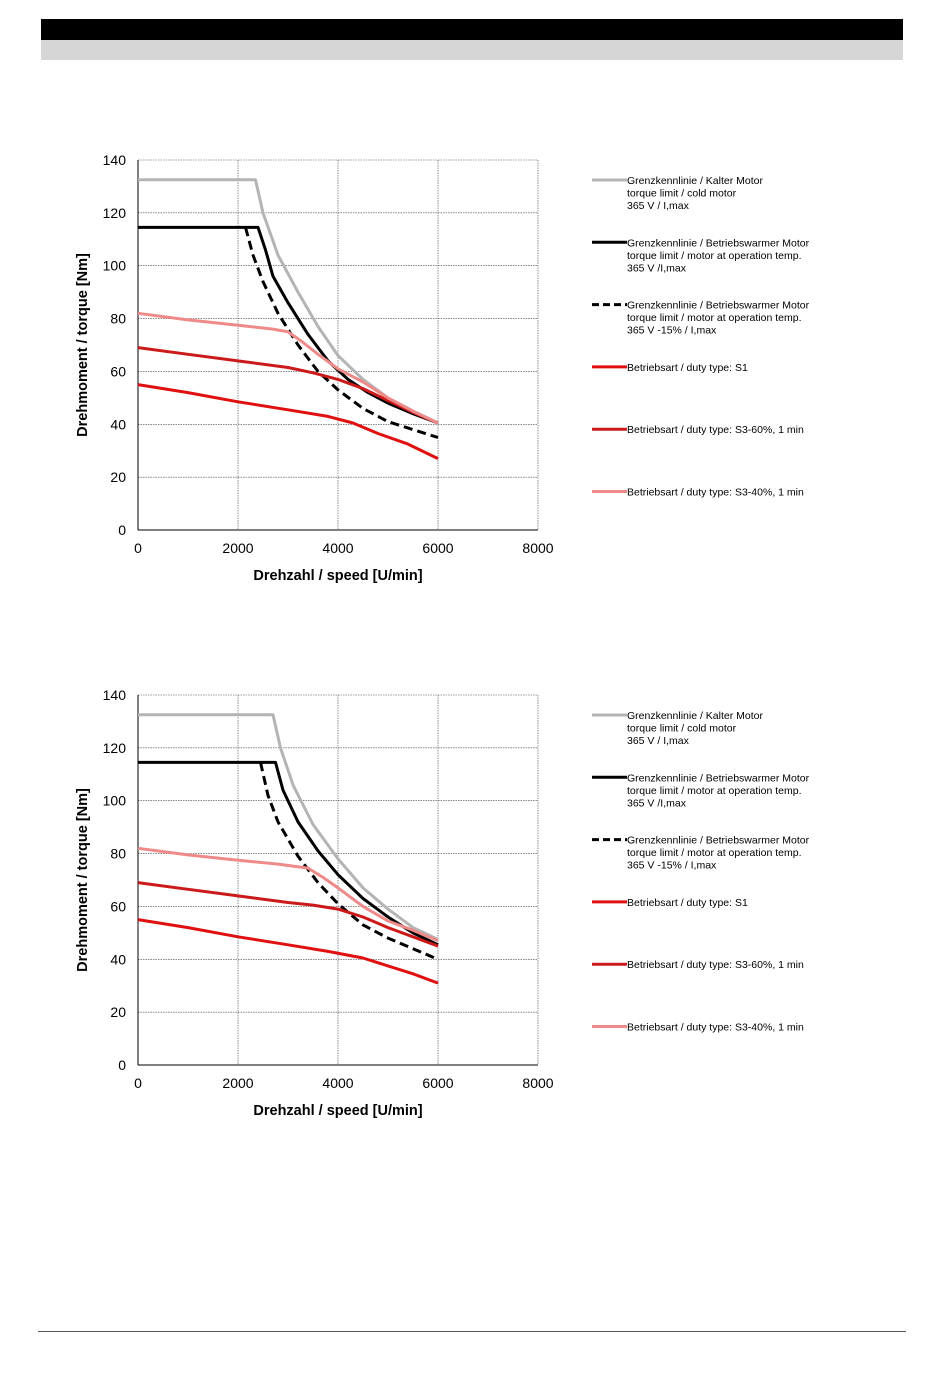 This screenshot has width=950, height=1378. Describe the element at coordinates (472, 50) in the screenshot. I see `header-subbar` at that location.